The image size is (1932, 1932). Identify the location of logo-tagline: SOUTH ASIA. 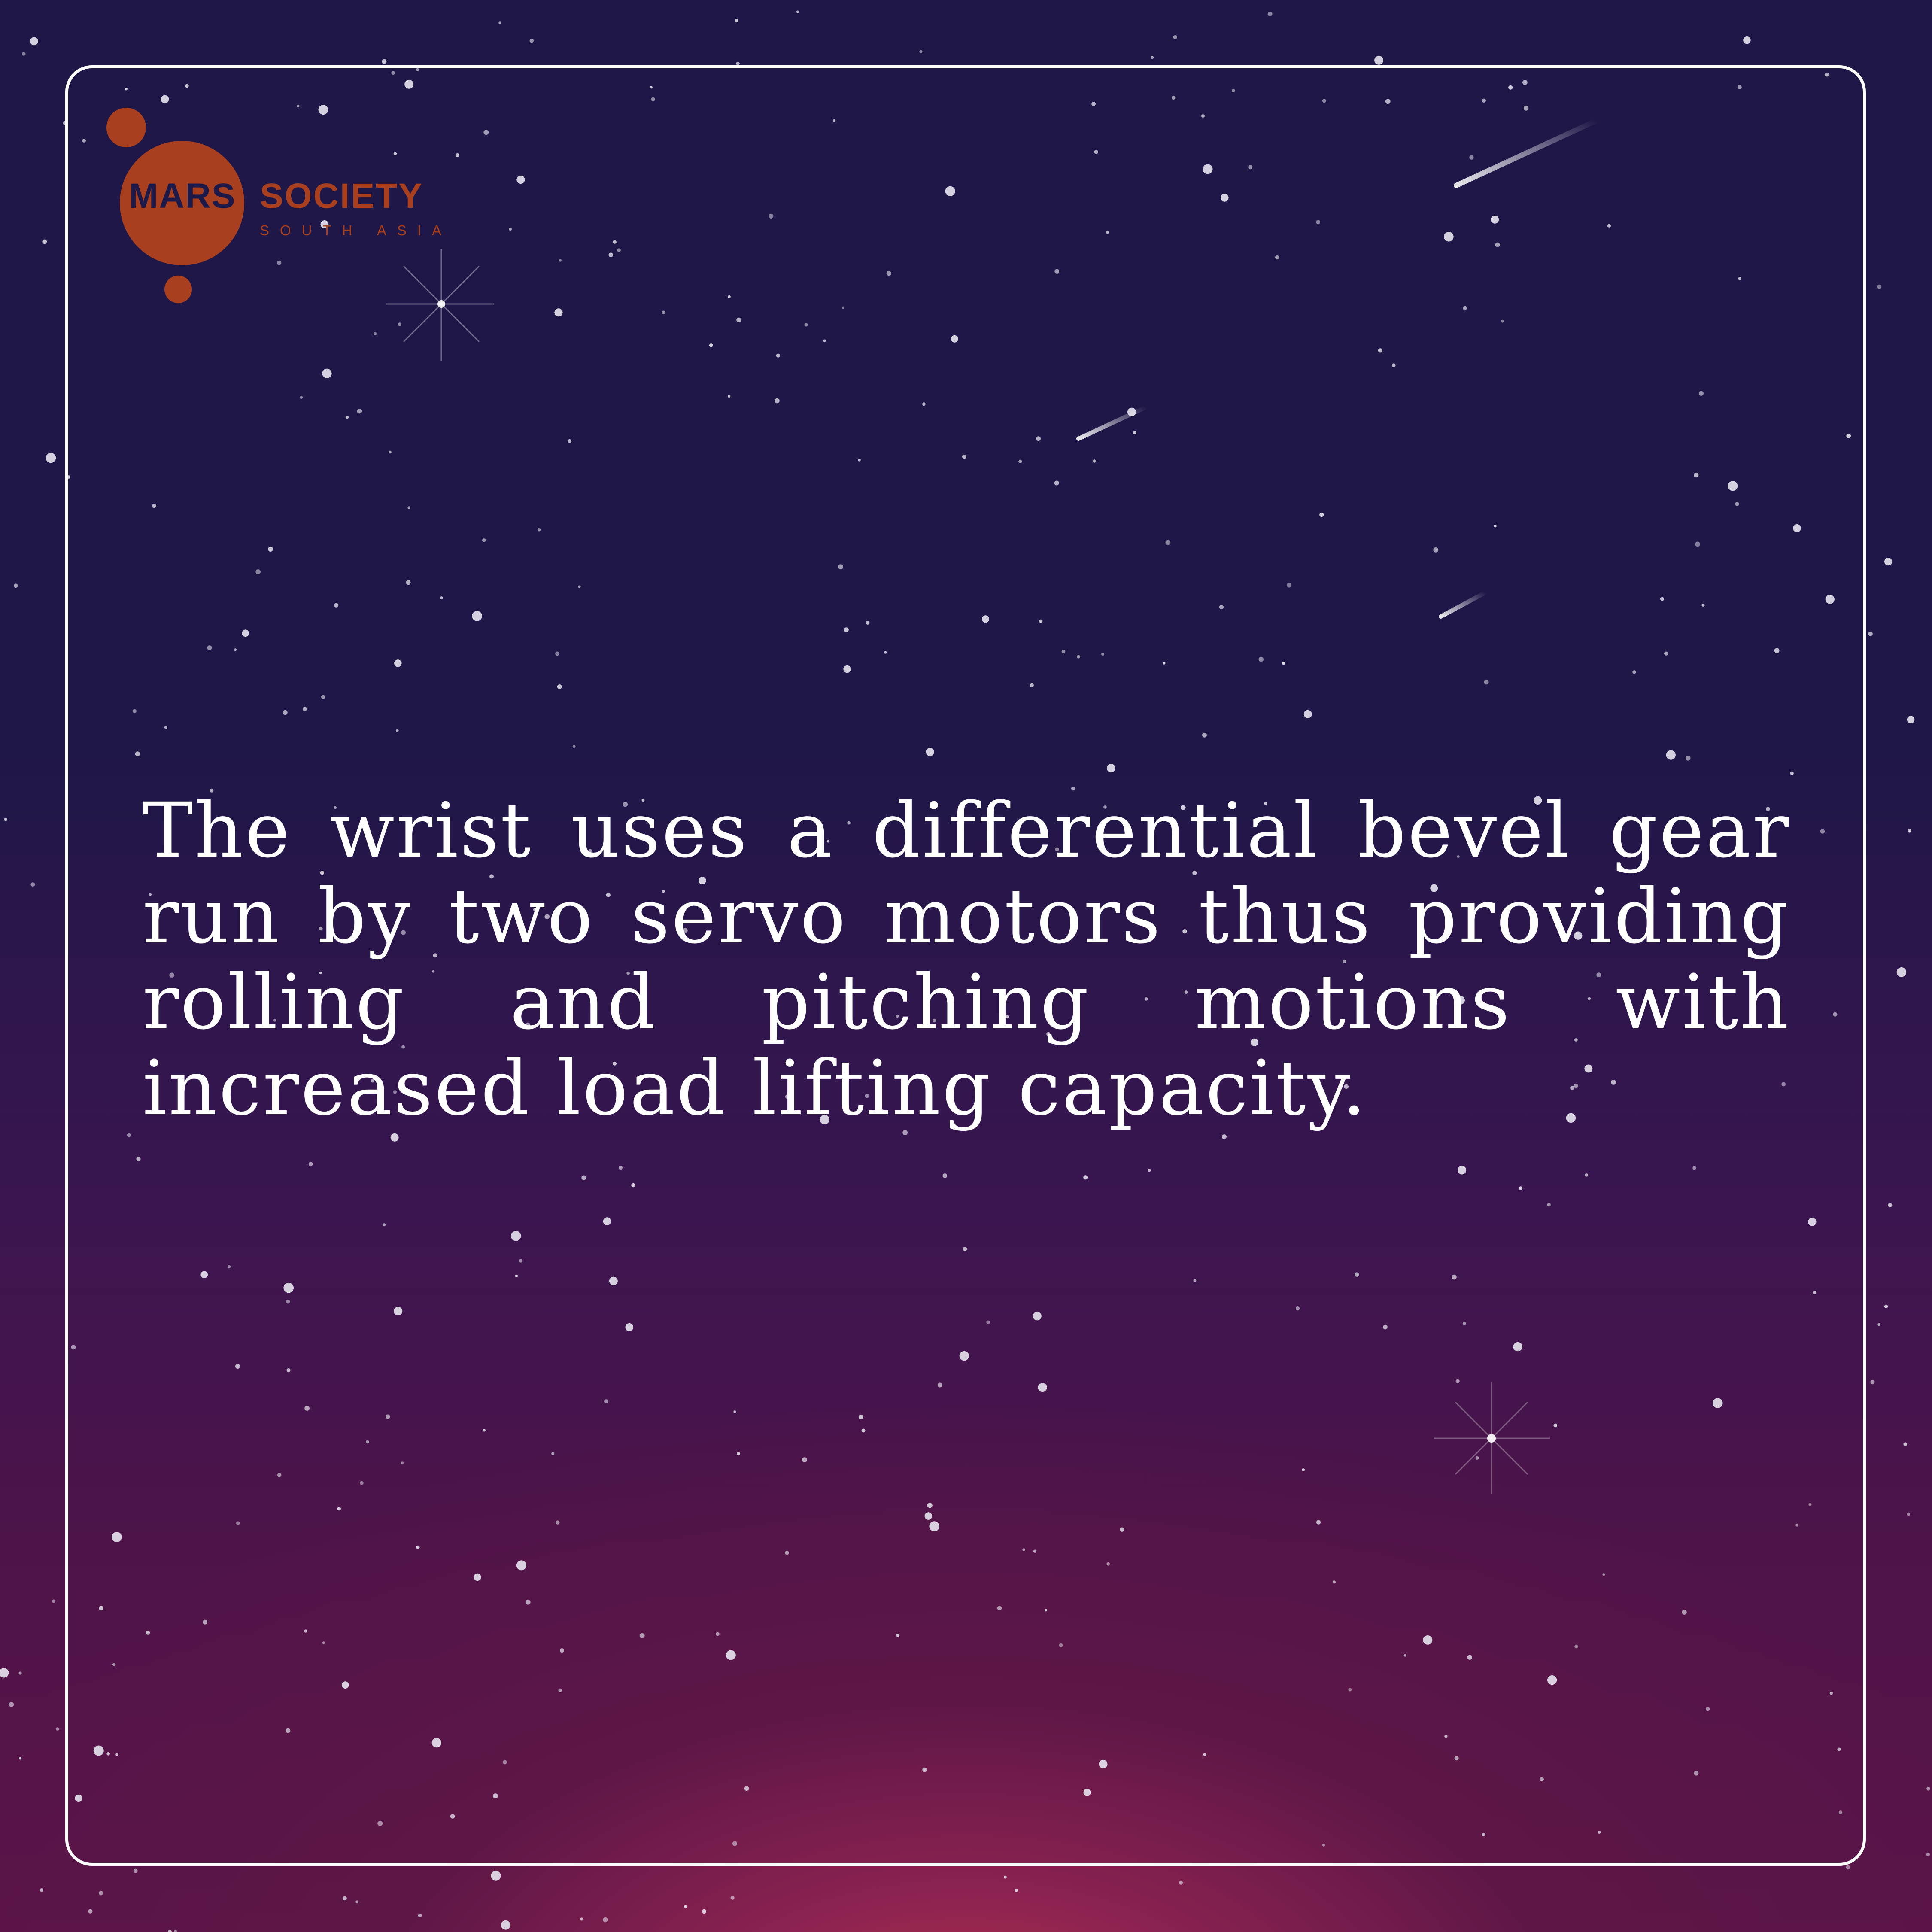
(356, 230).